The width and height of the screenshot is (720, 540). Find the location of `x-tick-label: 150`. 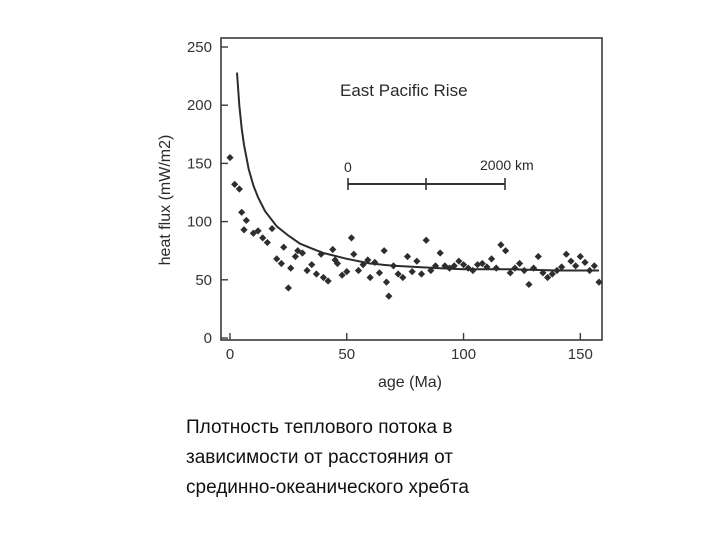

x-tick-label: 150 is located at coordinates (580, 354).